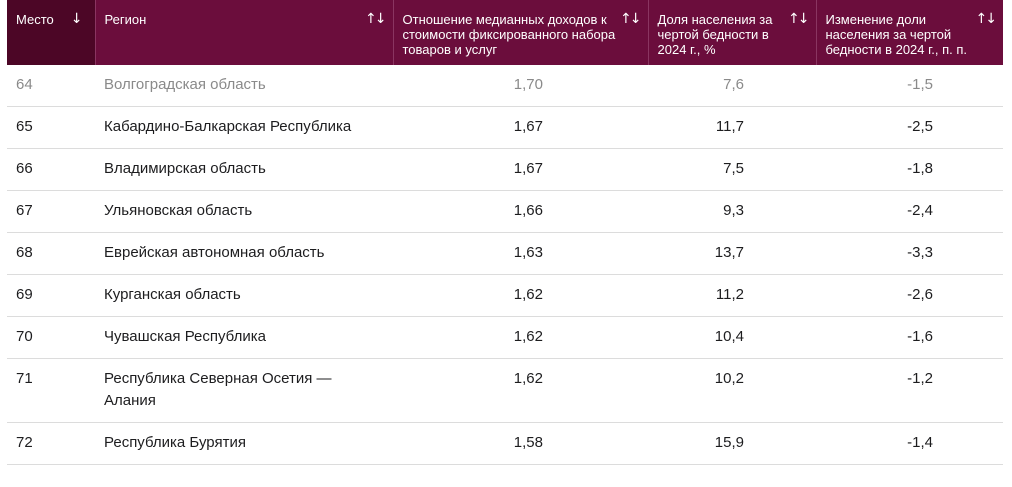 This screenshot has width=1012, height=487. What do you see at coordinates (51, 169) in the screenshot?
I see `place-cell: 66` at bounding box center [51, 169].